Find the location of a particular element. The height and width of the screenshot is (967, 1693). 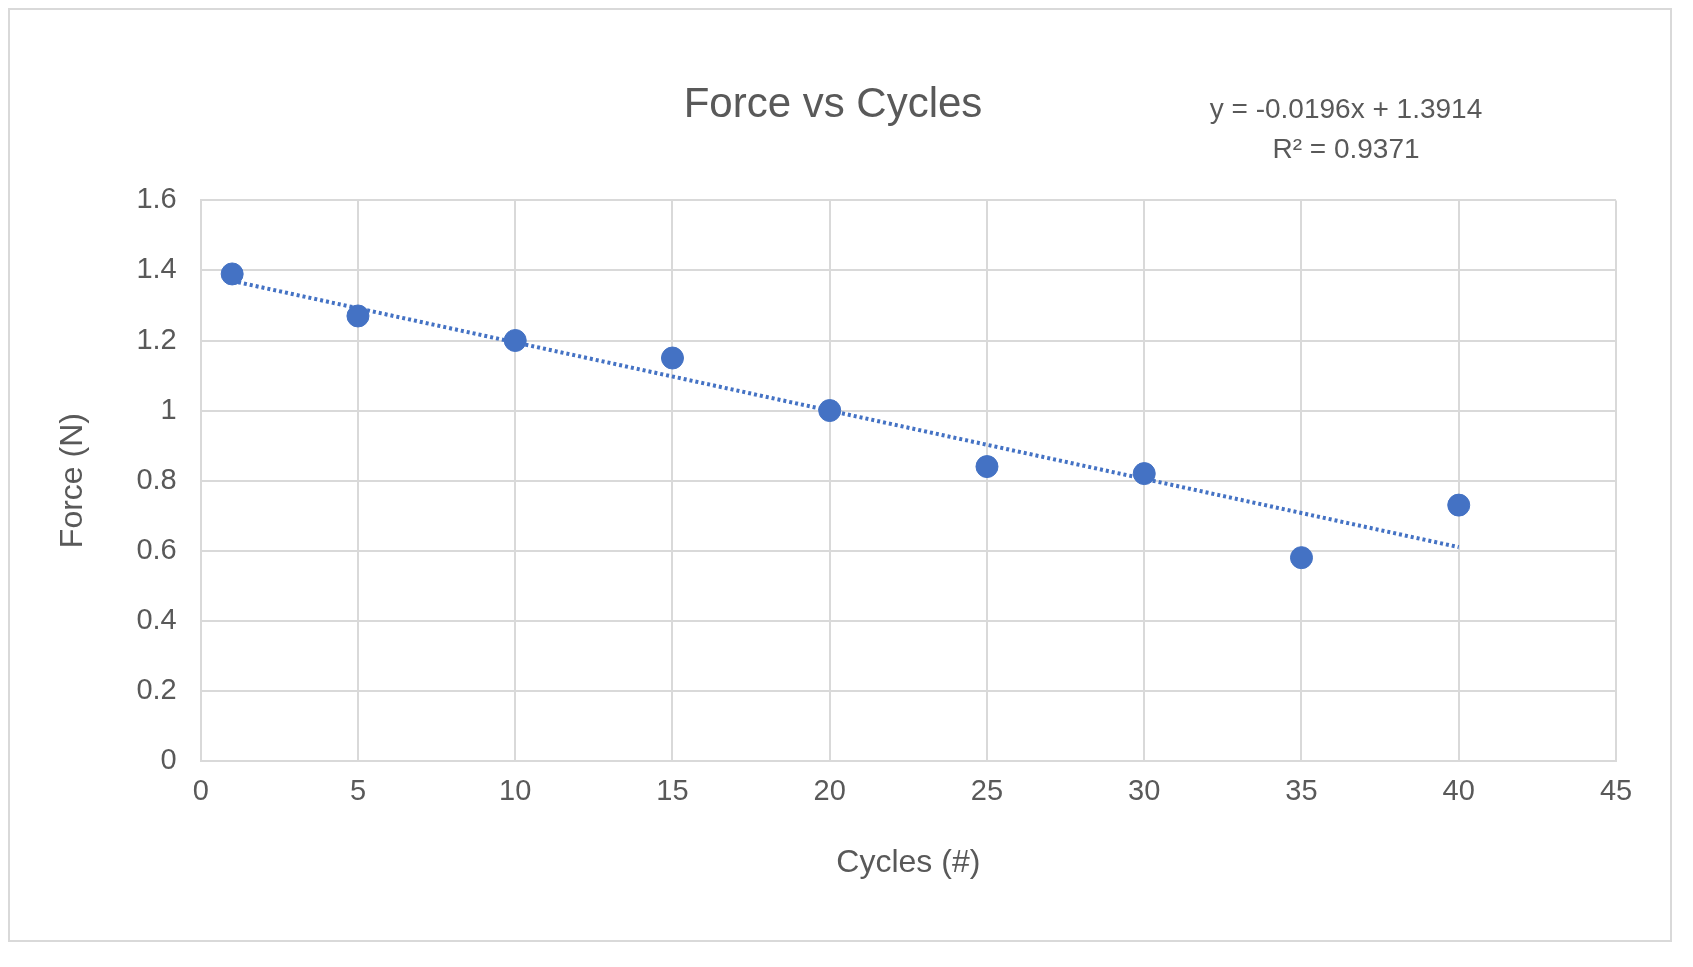

y-tick-label: 1 is located at coordinates (168, 408).